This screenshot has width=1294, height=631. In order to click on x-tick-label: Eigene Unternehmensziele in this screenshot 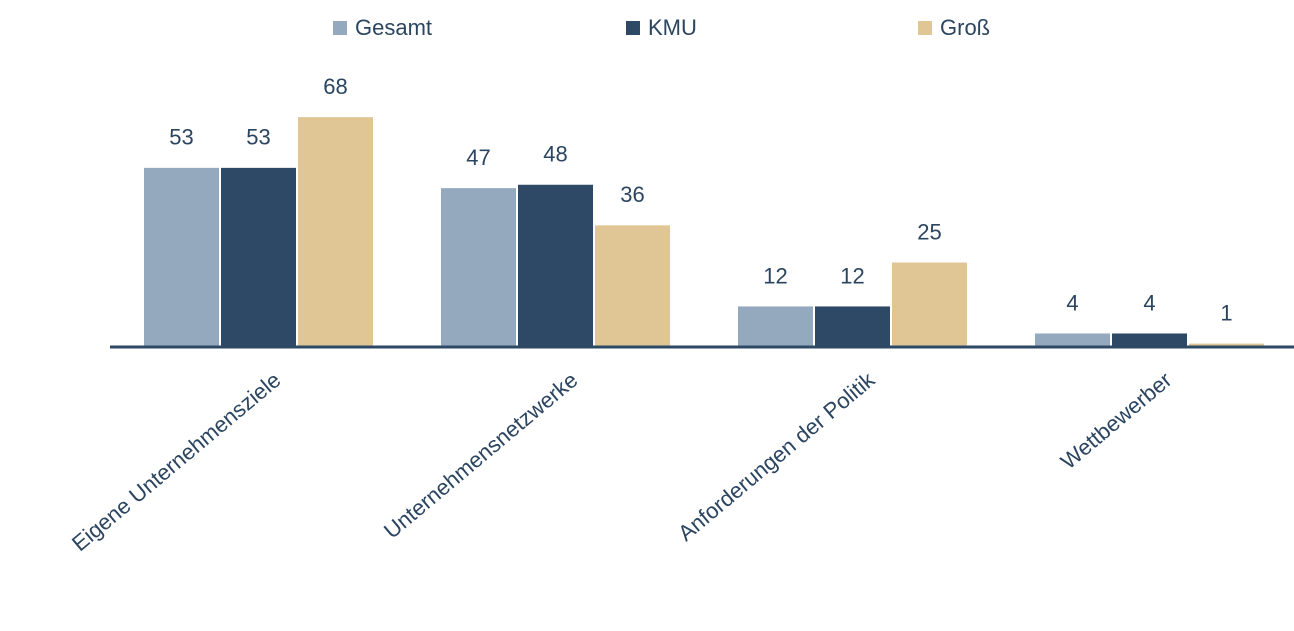, I will do `click(176, 461)`.